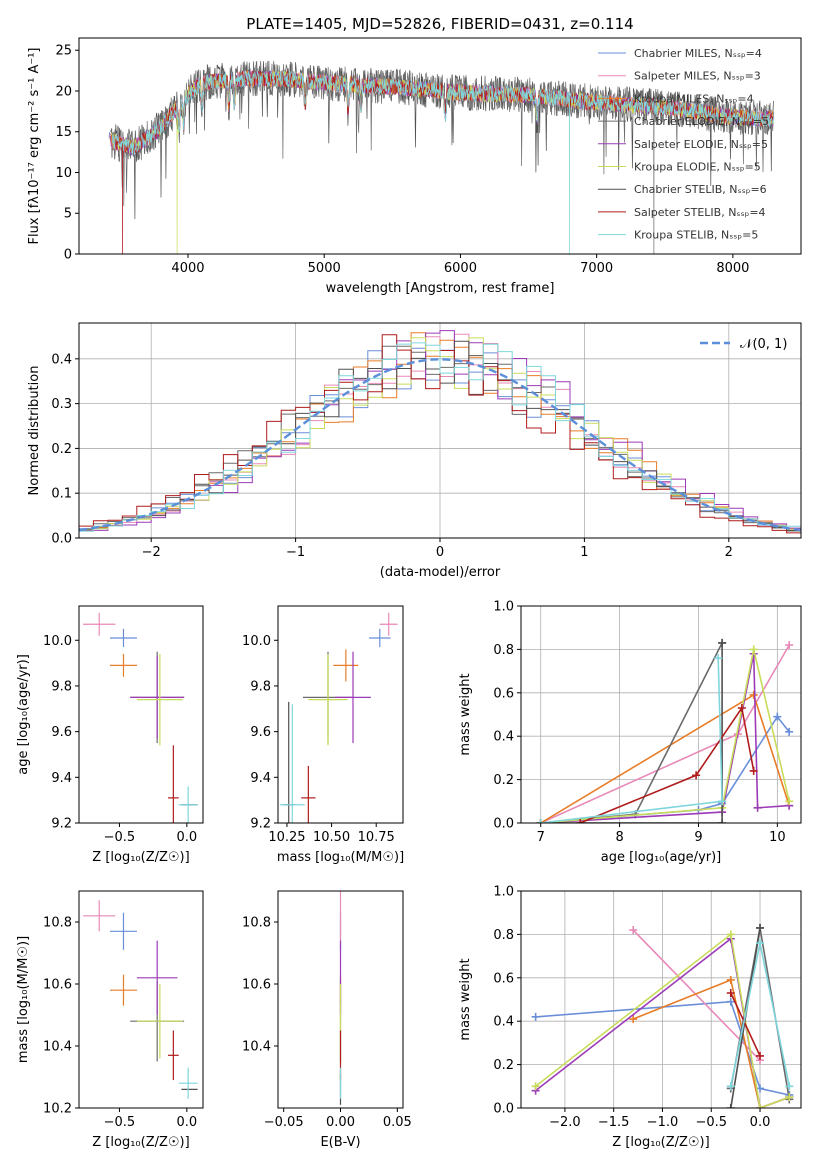  What do you see at coordinates (661, 857) in the screenshot?
I see `weight-vs-age-xlabel: age [log₁₀(age/yr)]` at bounding box center [661, 857].